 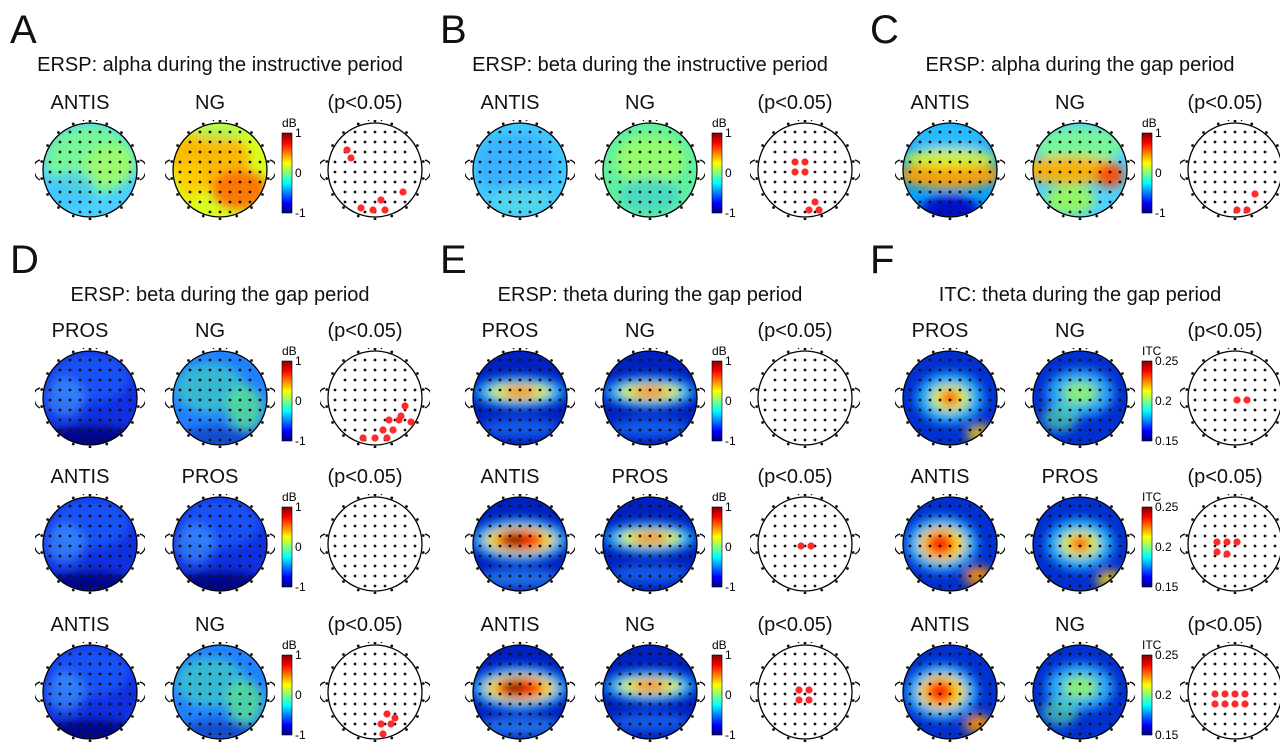 What do you see at coordinates (90, 544) in the screenshot?
I see `electrode-layer` at bounding box center [90, 544].